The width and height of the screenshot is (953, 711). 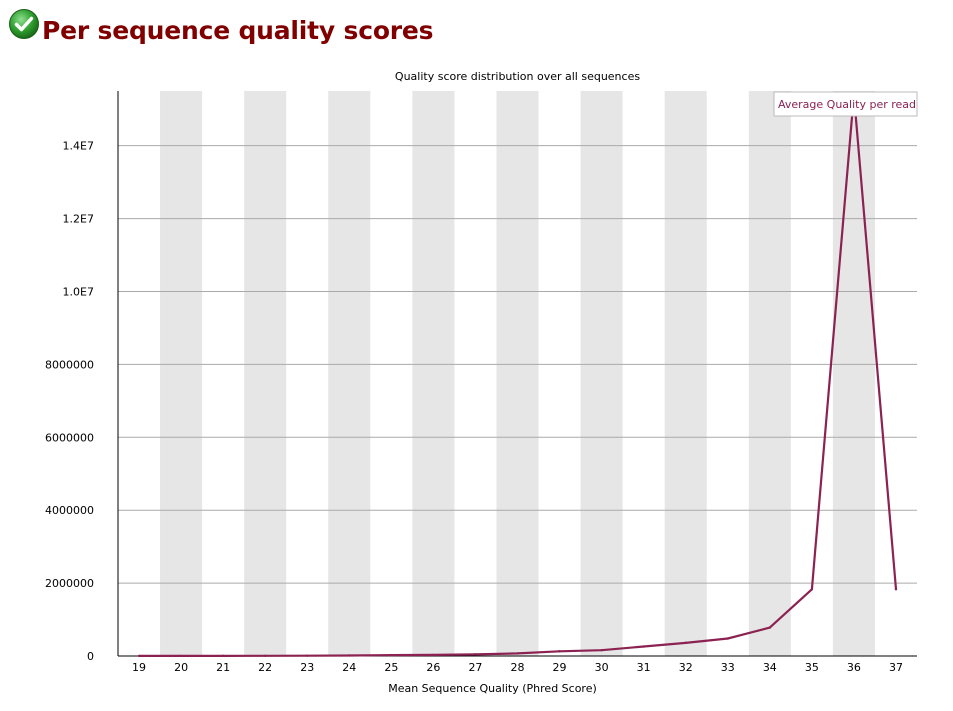 I want to click on y-tick-label: 4000000, so click(x=69, y=510).